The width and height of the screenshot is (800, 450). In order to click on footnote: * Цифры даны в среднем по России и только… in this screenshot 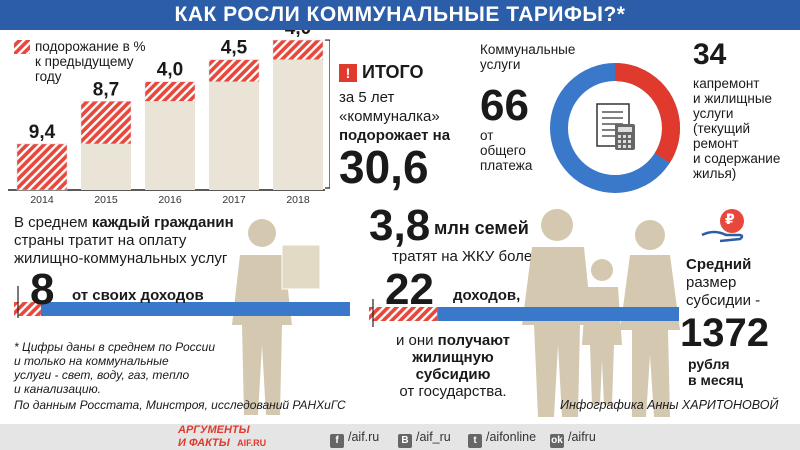, I will do `click(180, 376)`.